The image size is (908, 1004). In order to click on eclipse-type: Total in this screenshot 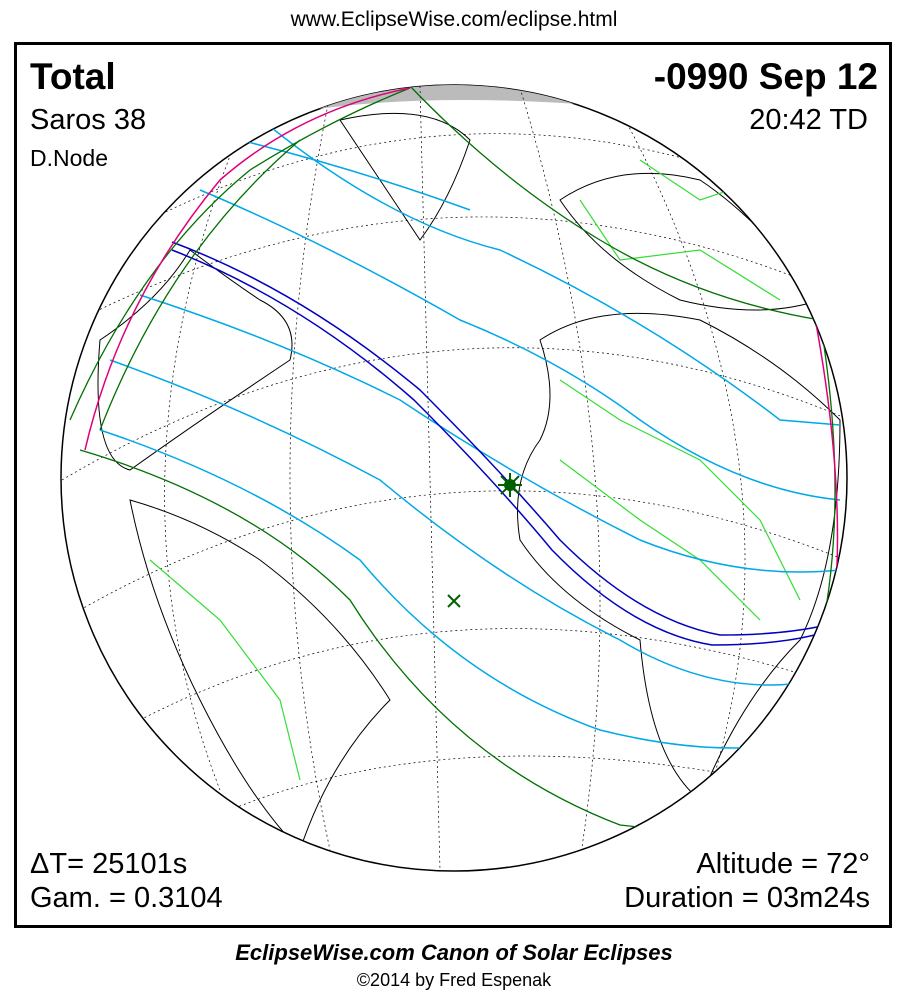, I will do `click(73, 76)`.